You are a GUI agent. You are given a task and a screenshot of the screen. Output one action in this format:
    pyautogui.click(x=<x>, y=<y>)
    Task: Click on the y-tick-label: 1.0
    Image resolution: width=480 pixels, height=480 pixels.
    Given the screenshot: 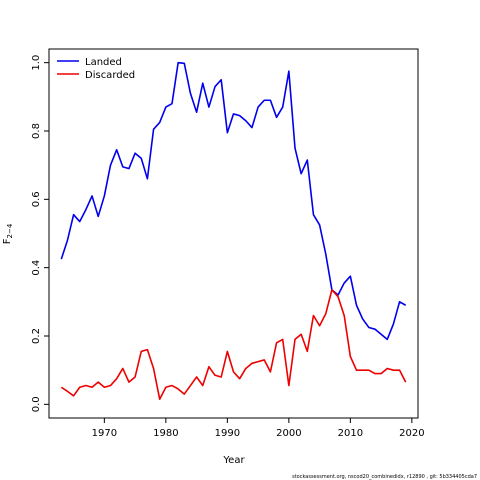 What is the action you would take?
    pyautogui.click(x=36, y=63)
    